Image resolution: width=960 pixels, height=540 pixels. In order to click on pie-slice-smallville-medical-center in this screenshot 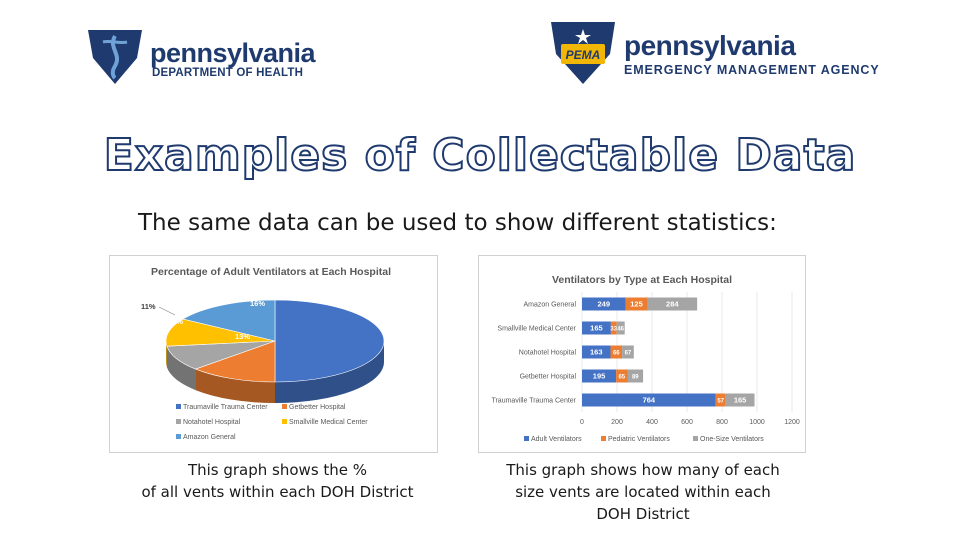, I will do `click(220, 332)`.